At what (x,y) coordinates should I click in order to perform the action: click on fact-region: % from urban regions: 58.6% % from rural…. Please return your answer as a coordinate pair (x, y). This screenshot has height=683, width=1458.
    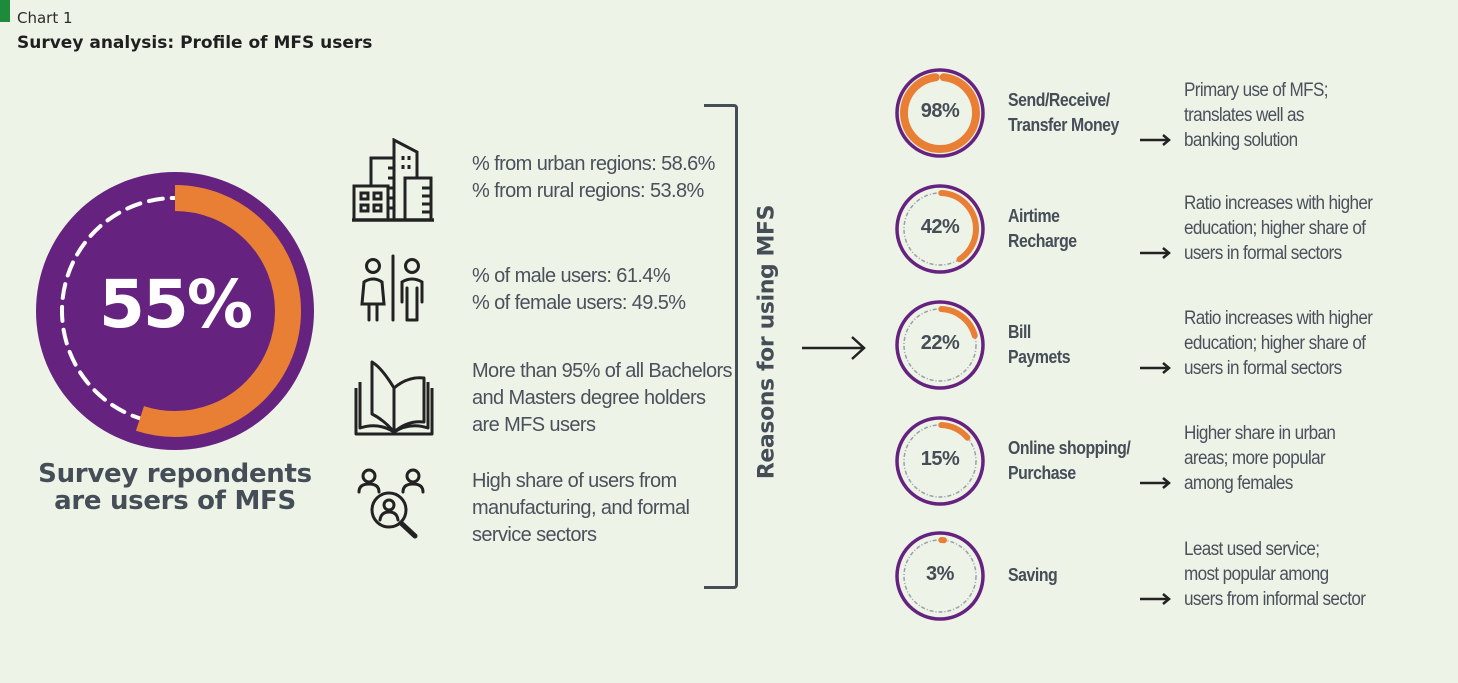
    Looking at the image, I should click on (593, 178).